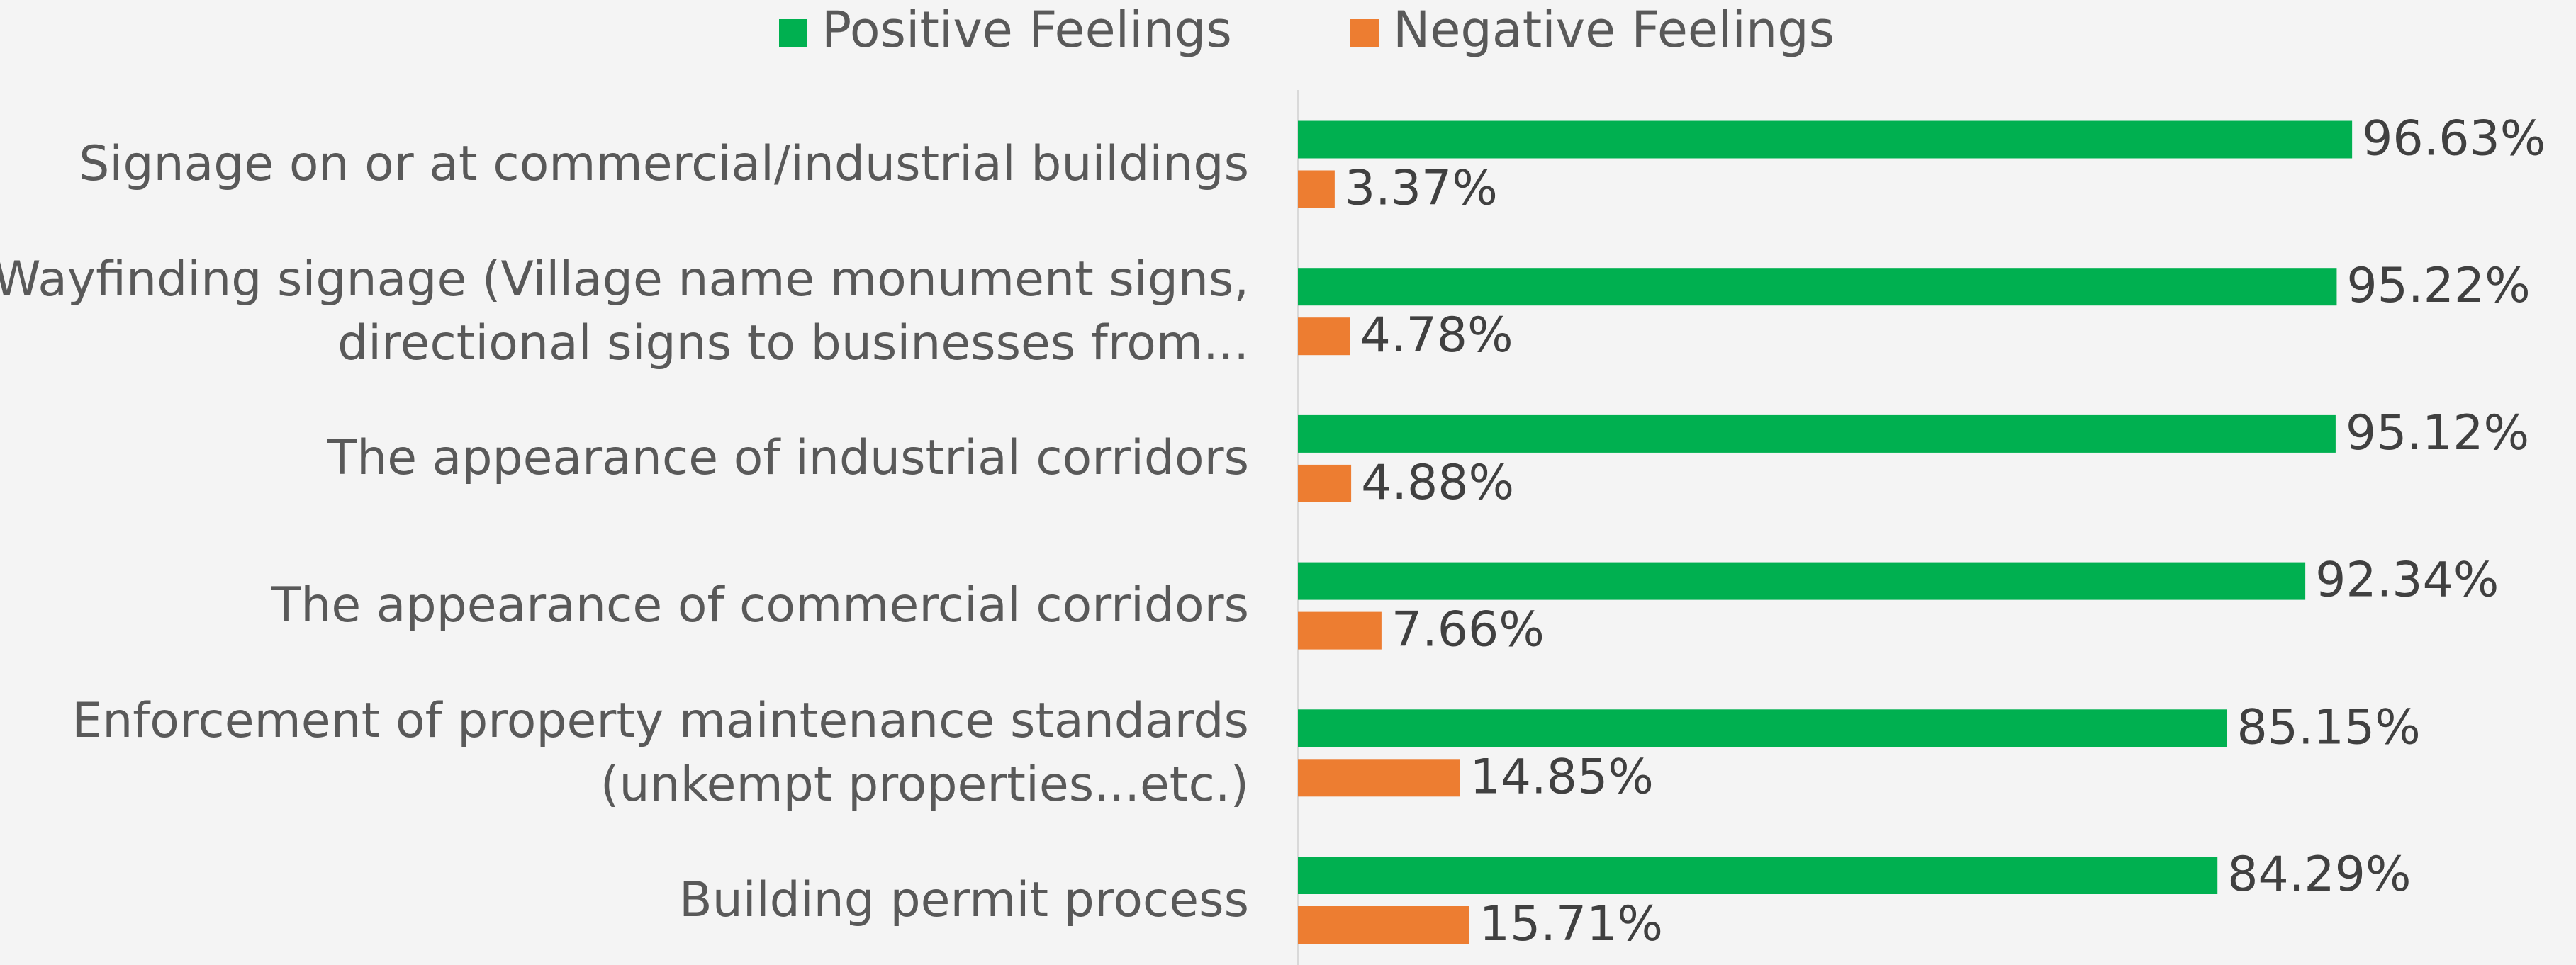 This screenshot has width=2576, height=965. What do you see at coordinates (1571, 924) in the screenshot?
I see `value-label: 15.71%` at bounding box center [1571, 924].